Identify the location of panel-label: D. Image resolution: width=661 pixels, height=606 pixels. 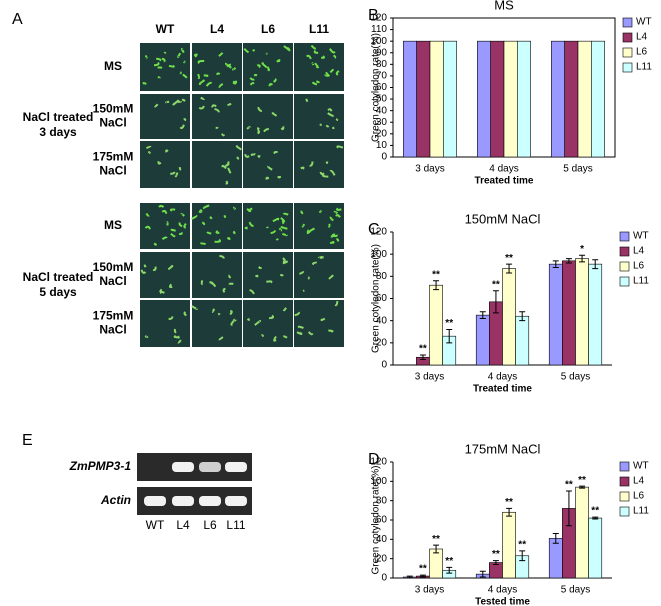
(374, 459).